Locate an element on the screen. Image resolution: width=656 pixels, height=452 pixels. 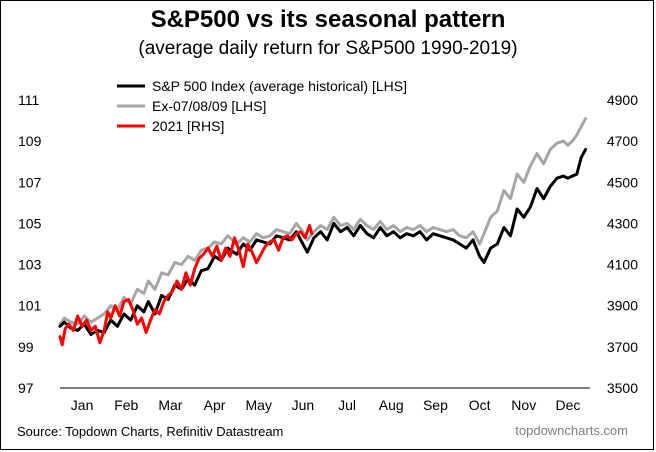
x-tick-label-feb: Feb is located at coordinates (126, 405).